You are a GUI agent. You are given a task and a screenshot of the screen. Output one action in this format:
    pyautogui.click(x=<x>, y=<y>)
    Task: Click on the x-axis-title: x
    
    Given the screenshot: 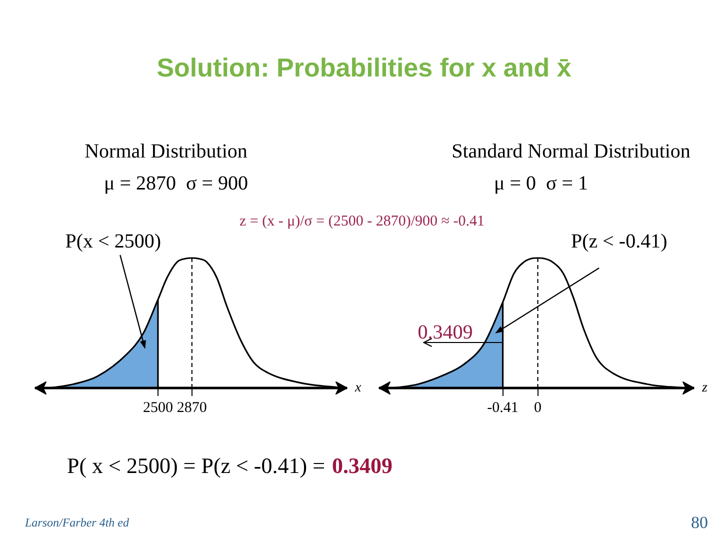 What is the action you would take?
    pyautogui.click(x=358, y=388)
    